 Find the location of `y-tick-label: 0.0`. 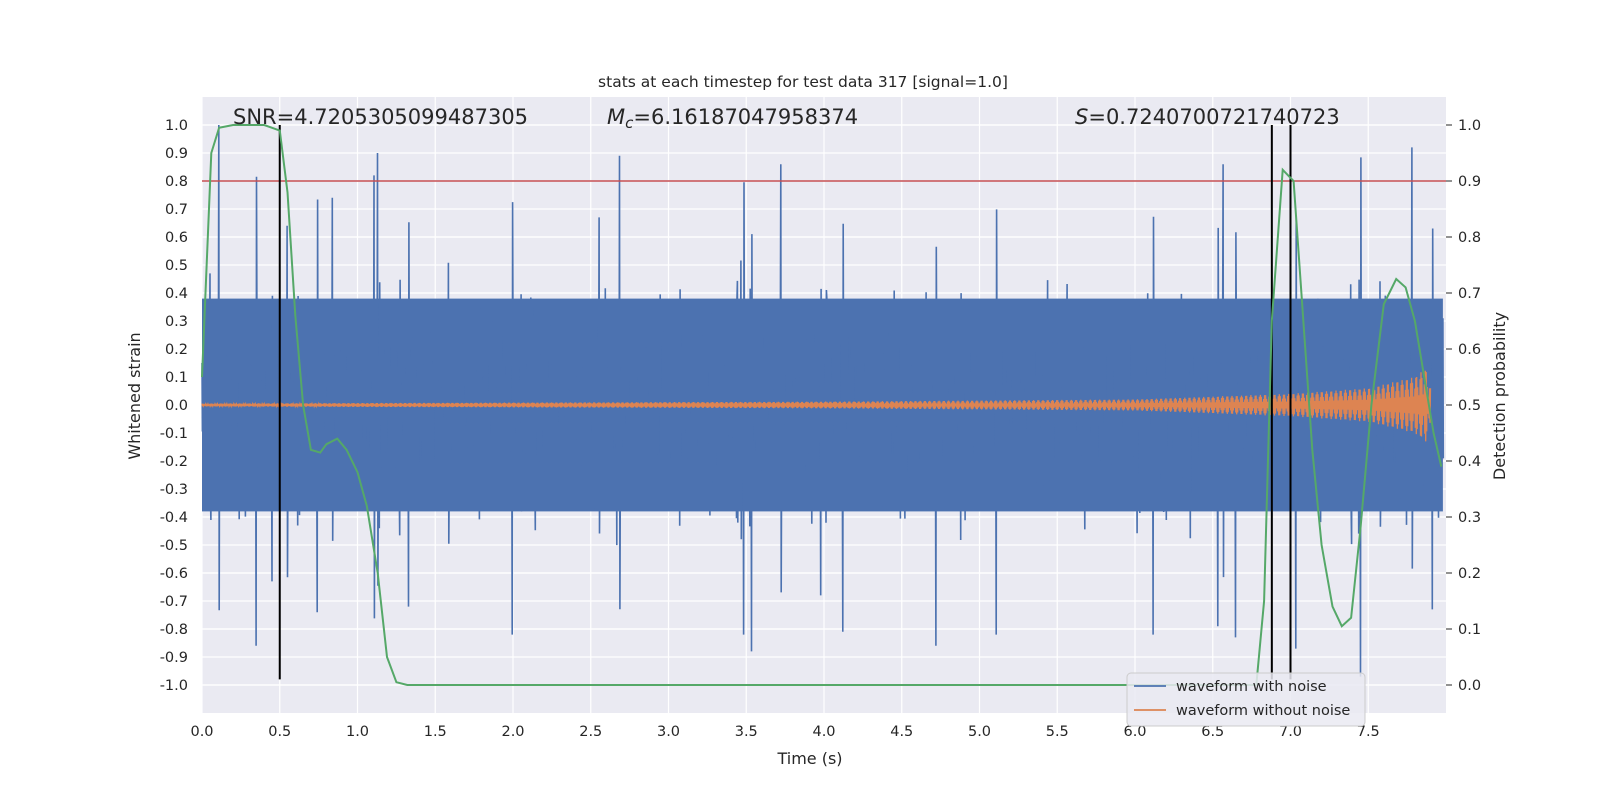

y-tick-label: 0.0 is located at coordinates (176, 406).